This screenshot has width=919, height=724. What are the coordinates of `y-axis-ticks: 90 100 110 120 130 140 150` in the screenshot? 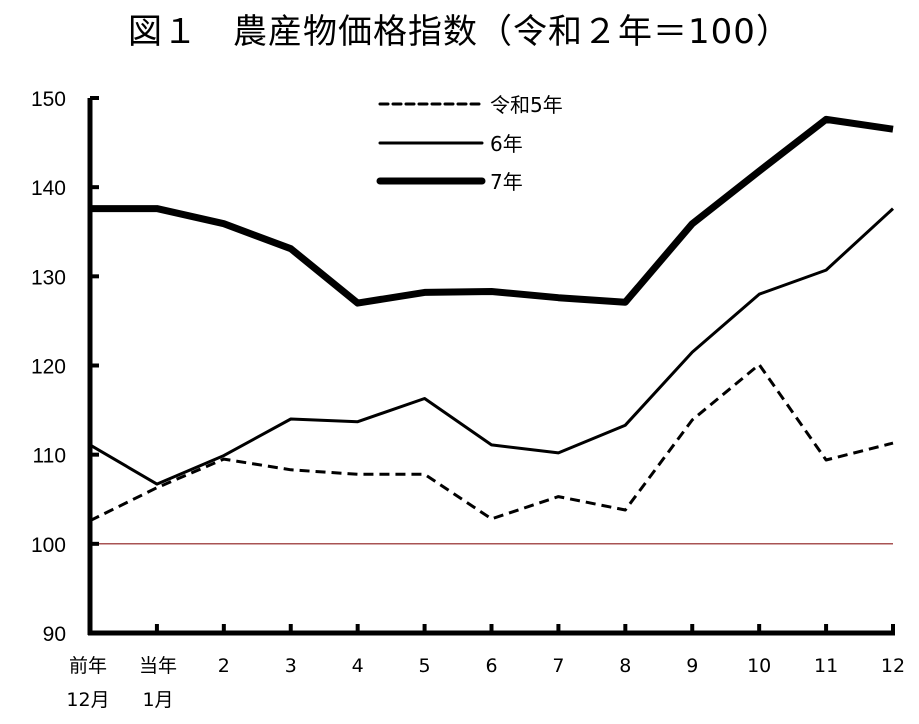 It's located at (65, 367).